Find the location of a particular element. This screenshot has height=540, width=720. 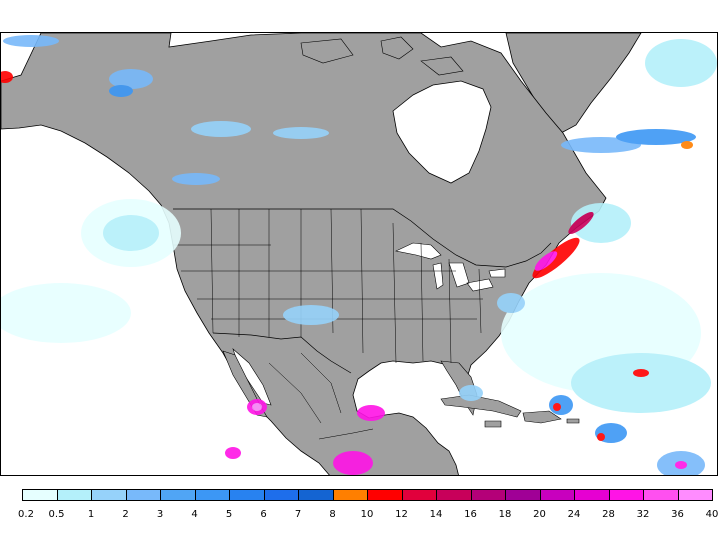

legend-tick-label: 36 is located at coordinates (677, 514).